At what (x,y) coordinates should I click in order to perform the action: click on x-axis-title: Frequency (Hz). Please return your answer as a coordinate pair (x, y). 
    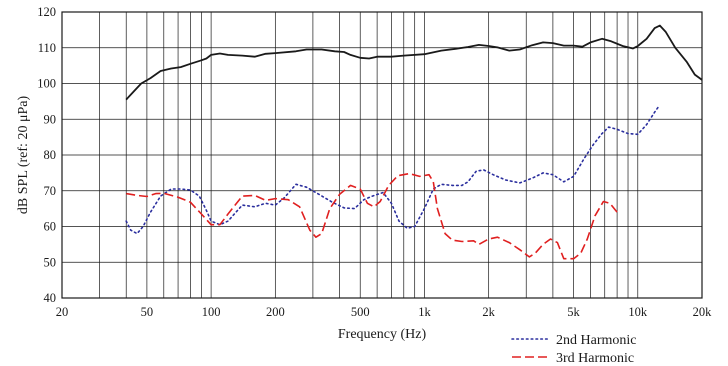
    Looking at the image, I should click on (382, 334).